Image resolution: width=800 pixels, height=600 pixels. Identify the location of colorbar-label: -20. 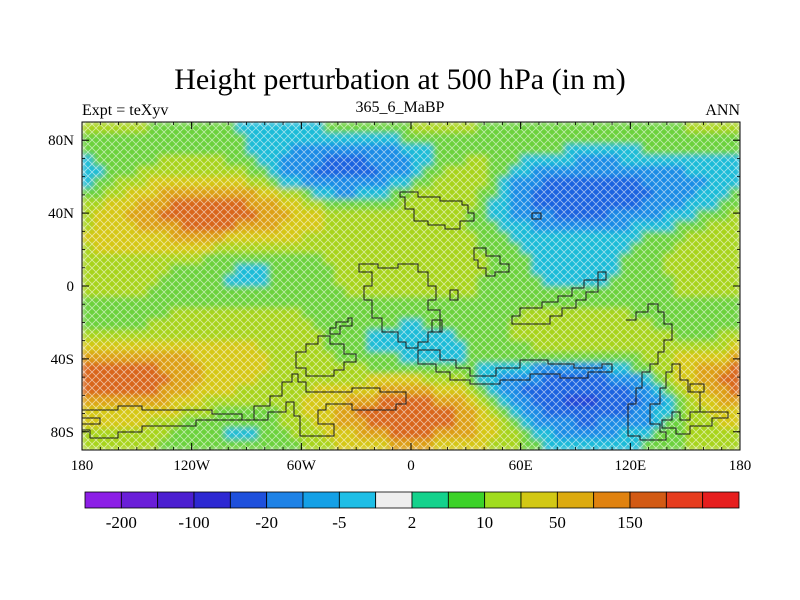
(266, 522).